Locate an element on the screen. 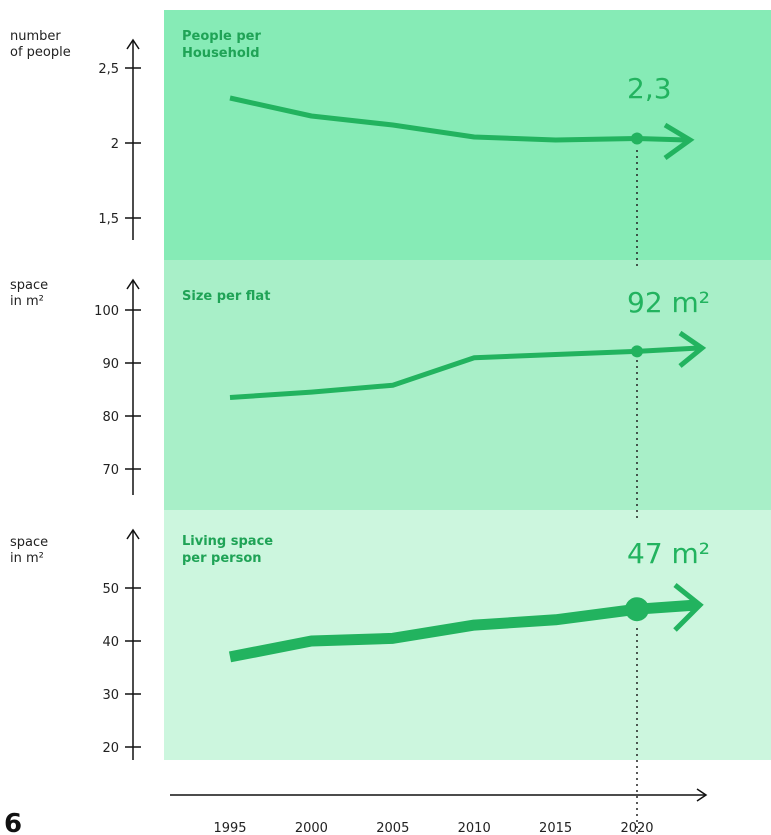 This screenshot has height=835, width=771. panel-1-y-axis-label: number of people is located at coordinates (40, 44).